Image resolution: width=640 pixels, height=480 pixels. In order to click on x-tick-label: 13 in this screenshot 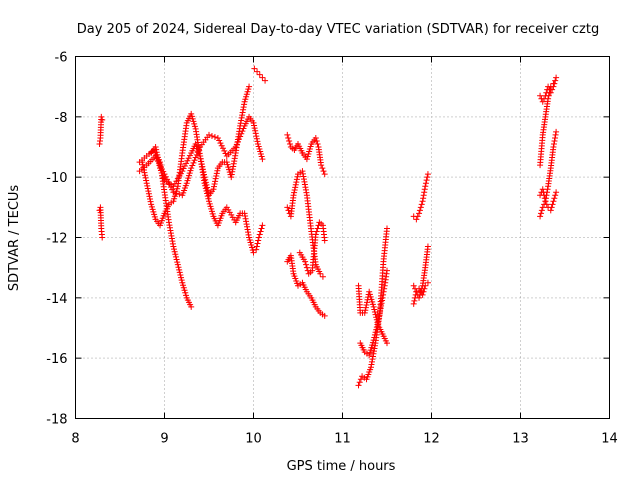, I will do `click(520, 439)`.